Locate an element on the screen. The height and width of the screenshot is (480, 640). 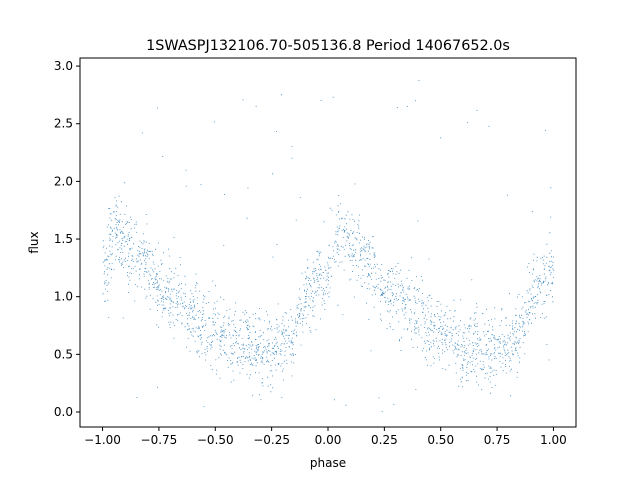
x-axis-ticks: −1.00 −0.75 −0.50 −0.25 0.00 0.25 0.50 0.75 1.00 is located at coordinates (325, 437).